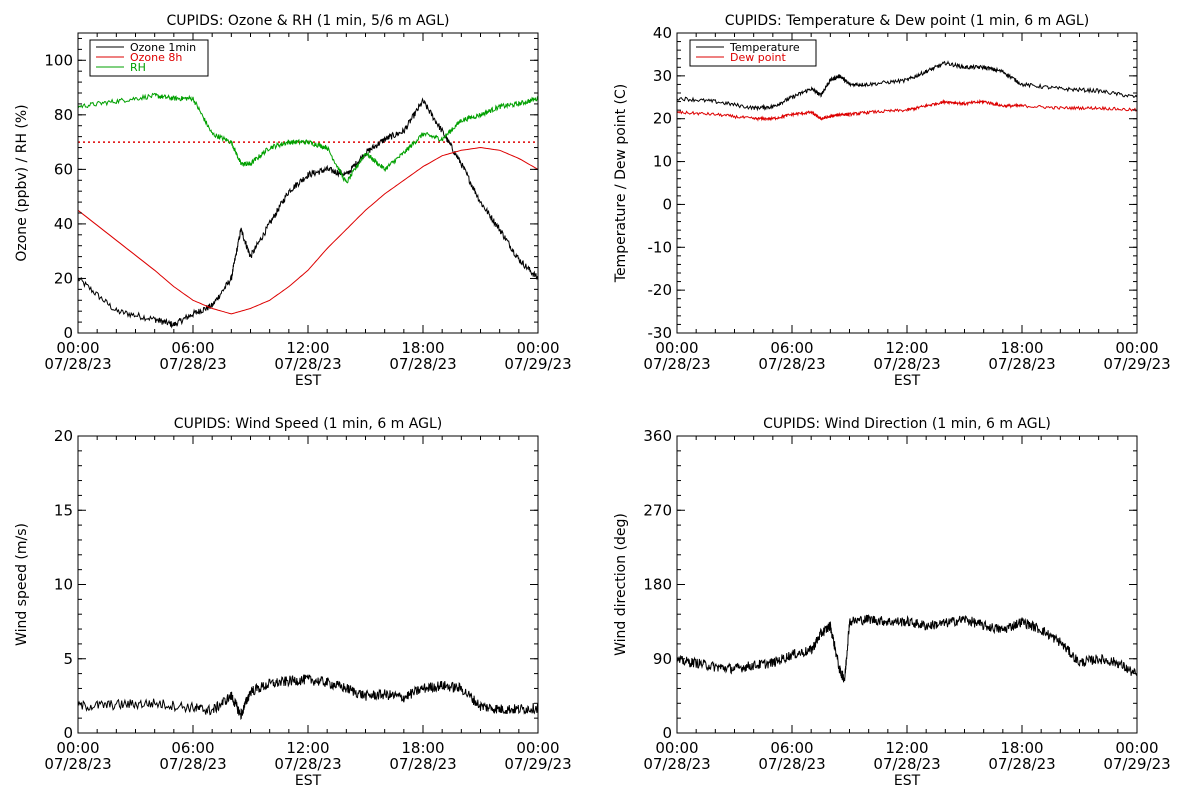  I want to click on y-axis-label: Ozone (ppbv) / RH (%), so click(22, 182).